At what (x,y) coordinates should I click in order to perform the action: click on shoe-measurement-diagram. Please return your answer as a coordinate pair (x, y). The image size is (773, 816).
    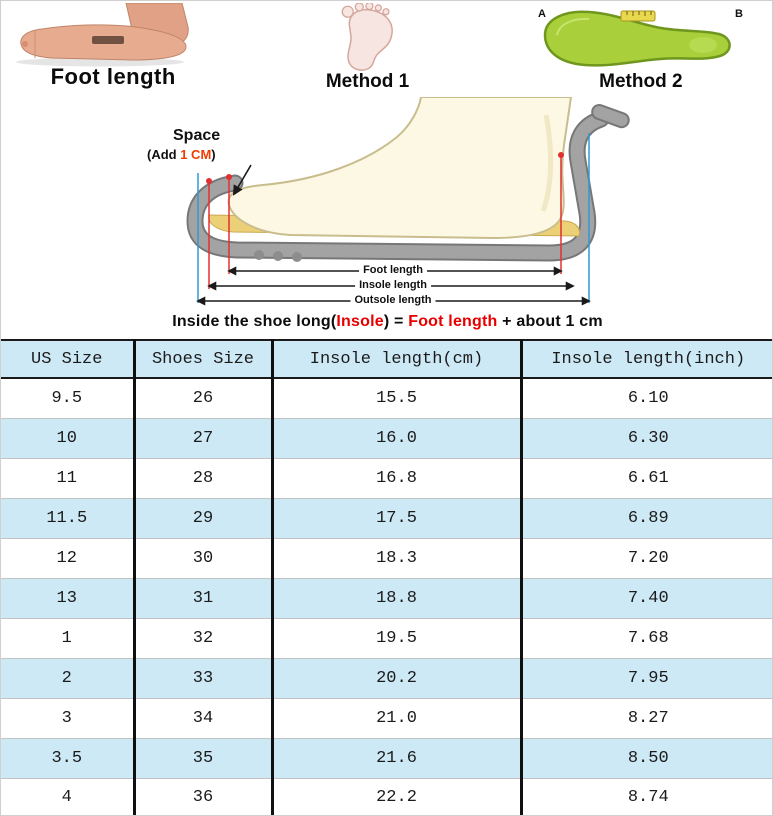
    Looking at the image, I should click on (408, 201).